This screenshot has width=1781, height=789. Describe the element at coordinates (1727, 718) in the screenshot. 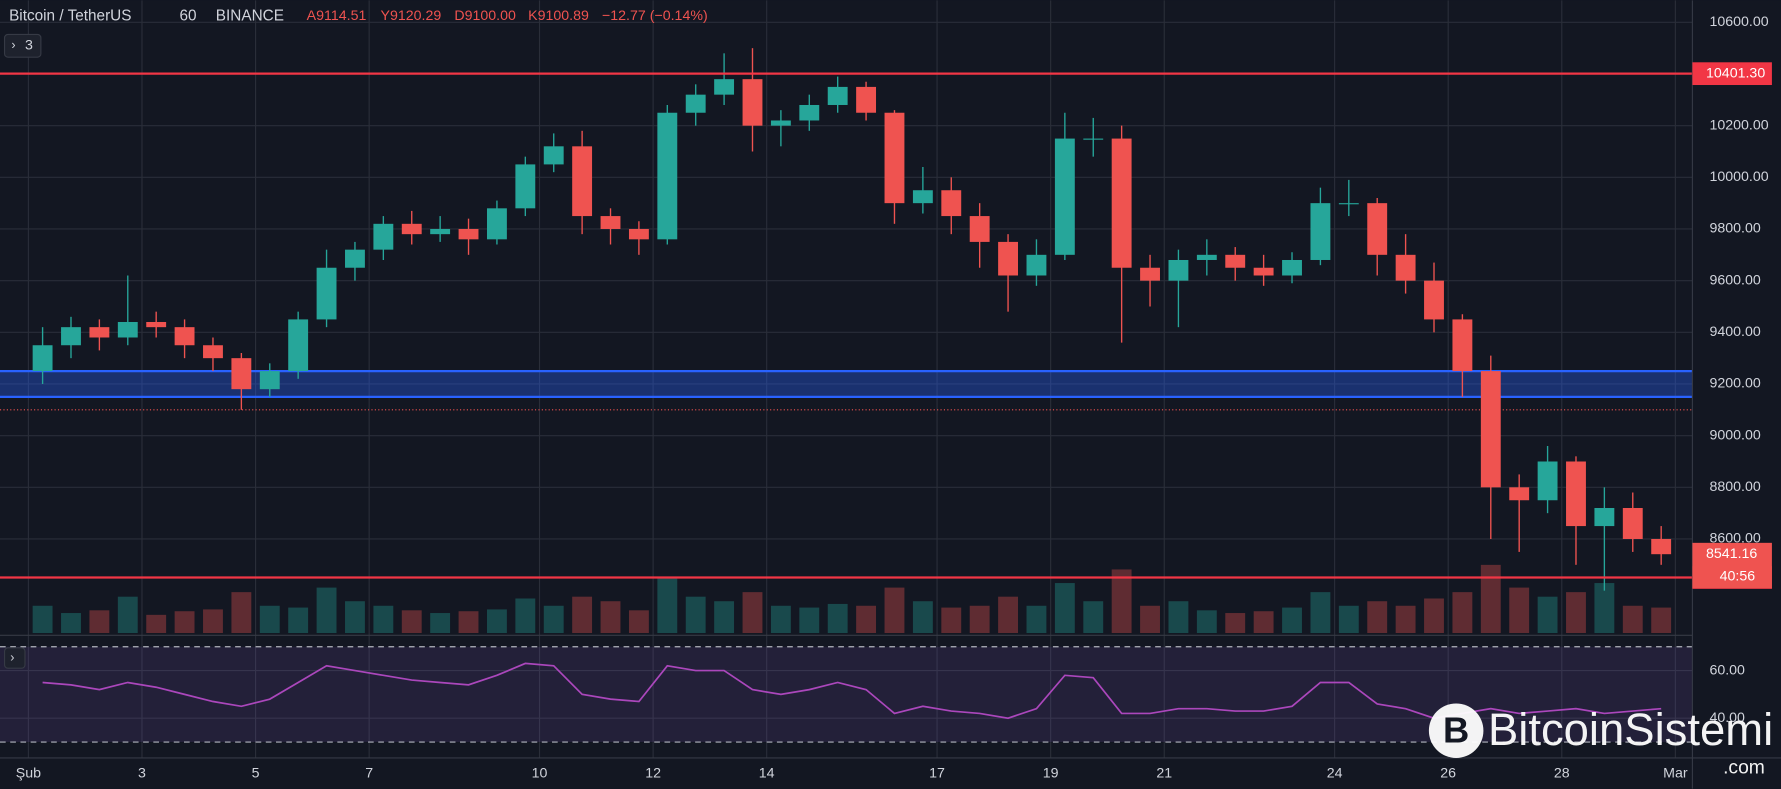

I see `rsi-tick-label: 40.00` at that location.